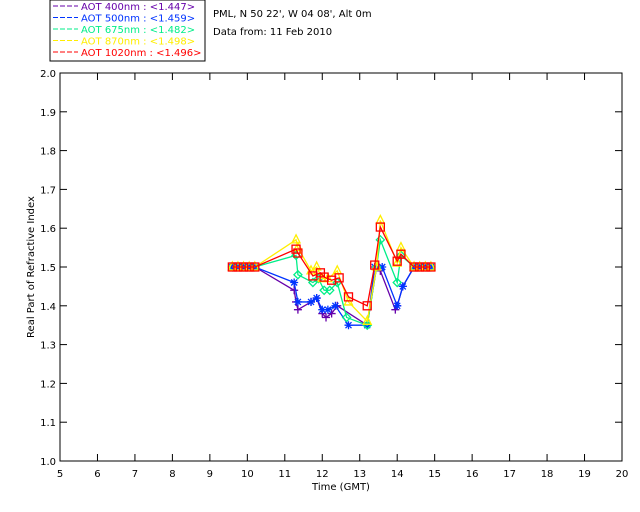 Image resolution: width=640 pixels, height=512 pixels. Describe the element at coordinates (48, 74) in the screenshot. I see `y-tick-label: 2.0` at that location.